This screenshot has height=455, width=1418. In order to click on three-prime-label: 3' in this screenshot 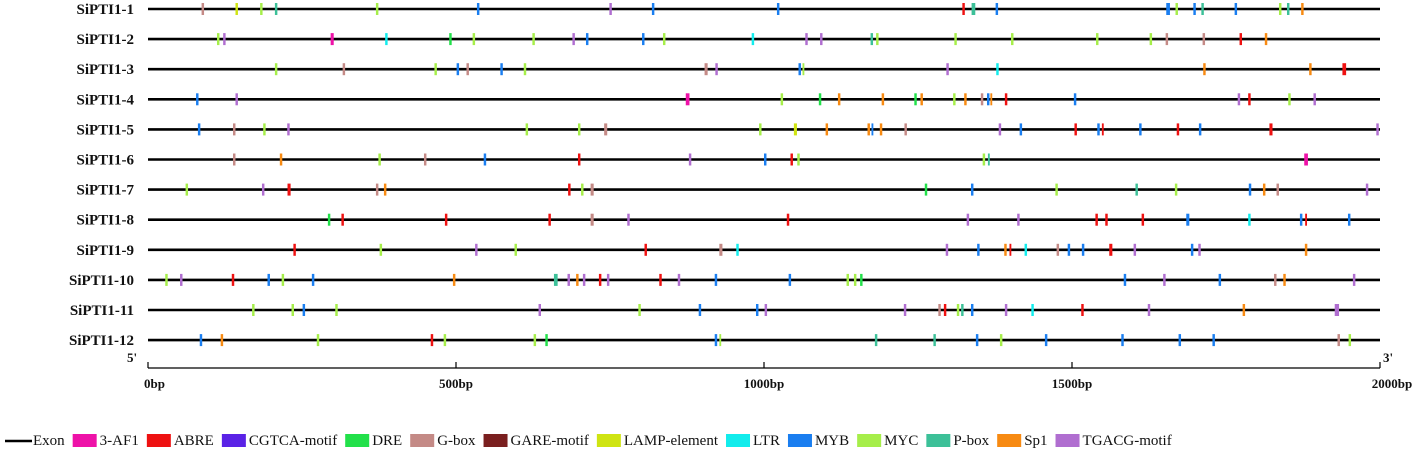, I will do `click(1388, 357)`.